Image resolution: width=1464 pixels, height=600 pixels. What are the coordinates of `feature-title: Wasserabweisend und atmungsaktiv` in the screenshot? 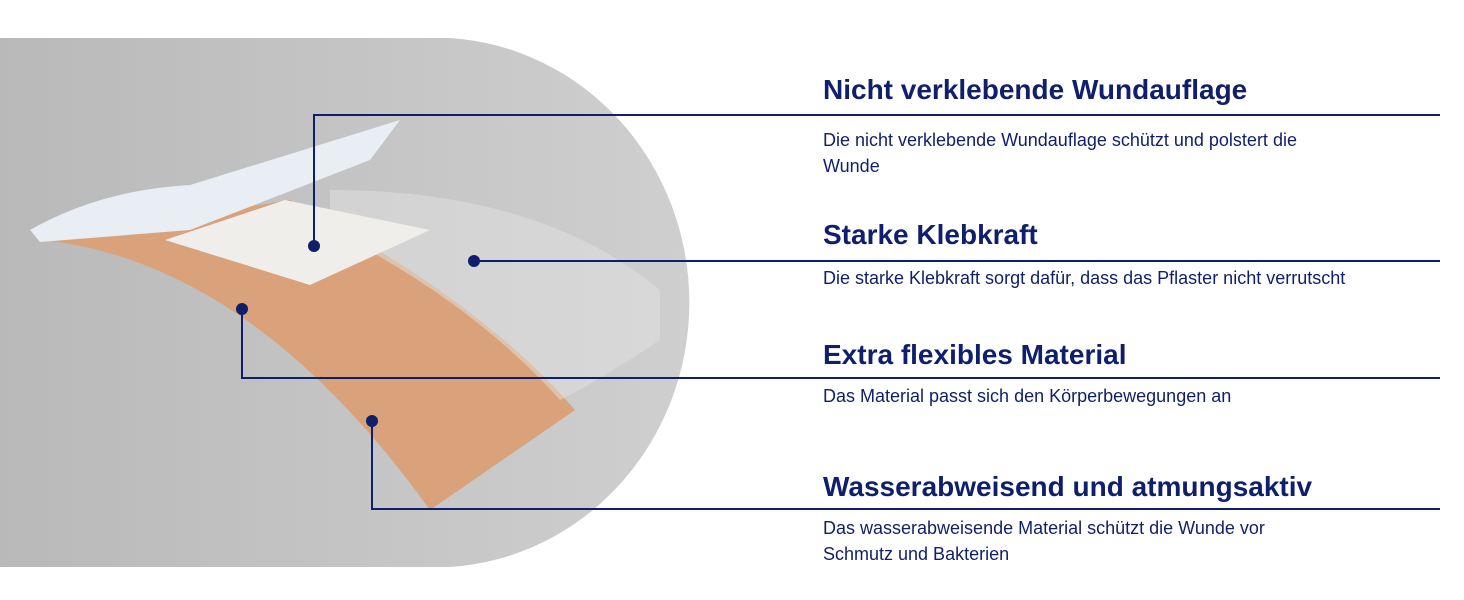 It's located at (1068, 486).